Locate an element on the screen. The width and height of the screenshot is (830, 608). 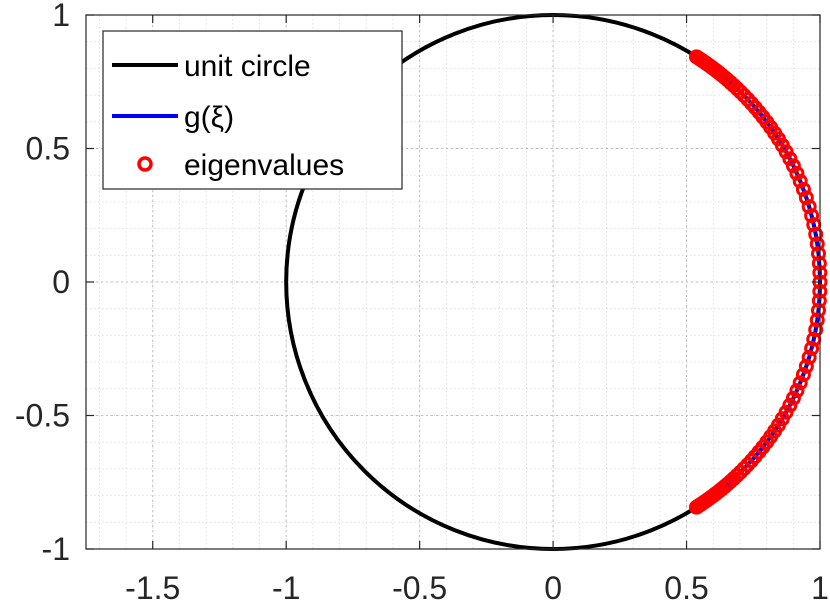
x-tick-label: 1 is located at coordinates (820, 588).